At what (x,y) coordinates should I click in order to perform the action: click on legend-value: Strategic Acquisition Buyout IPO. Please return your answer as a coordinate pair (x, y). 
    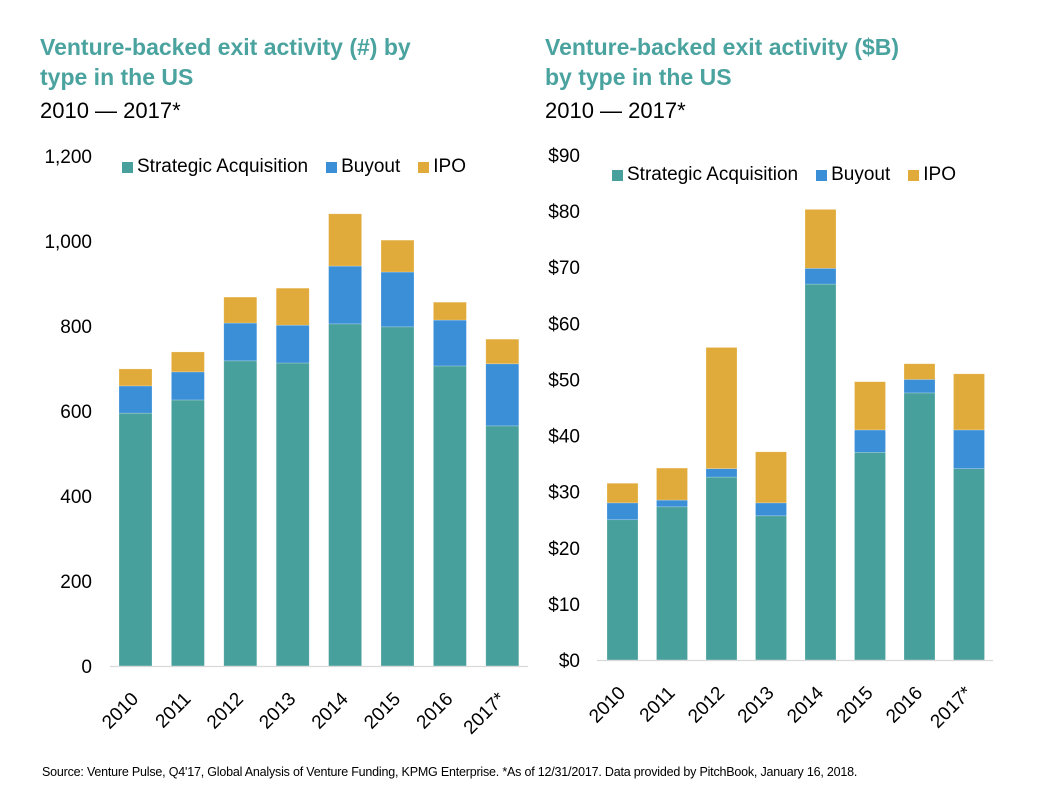
    Looking at the image, I should click on (793, 175).